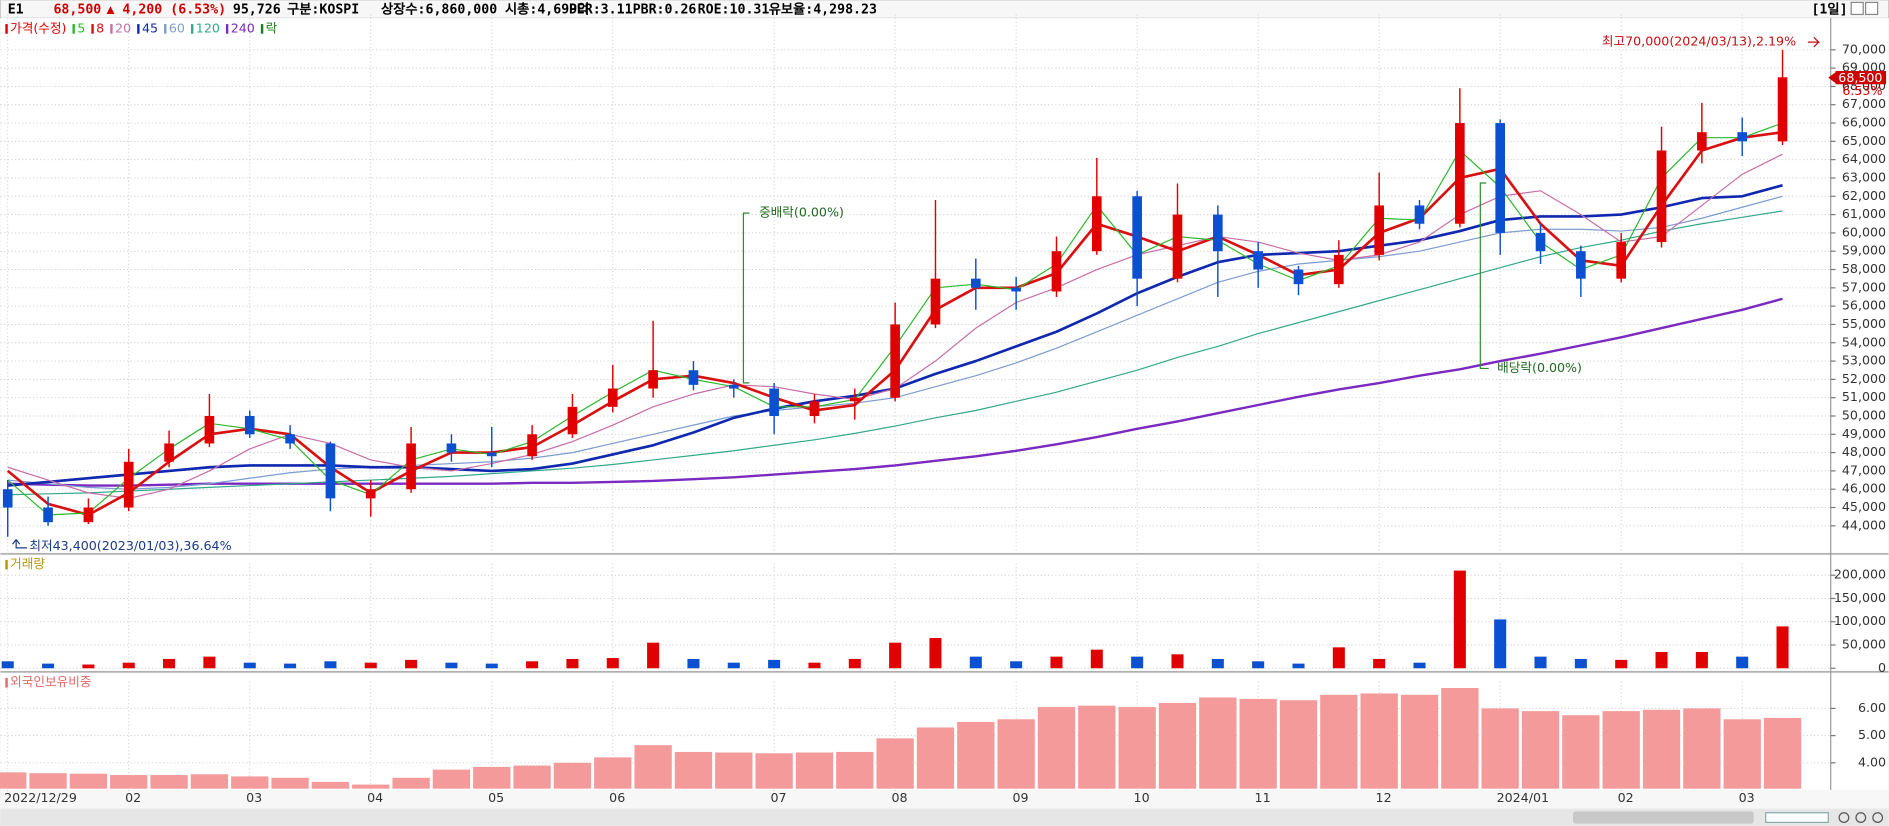 This screenshot has width=1889, height=826. What do you see at coordinates (1864, 176) in the screenshot?
I see `y-tick-label: 63,000` at bounding box center [1864, 176].